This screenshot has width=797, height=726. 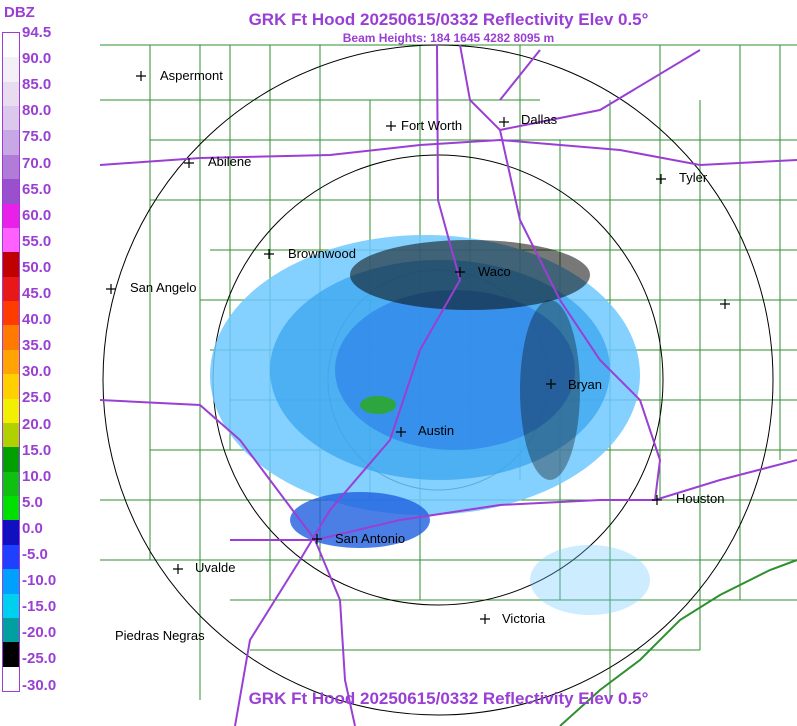 I want to click on legend-label: 35.0, so click(x=37, y=346).